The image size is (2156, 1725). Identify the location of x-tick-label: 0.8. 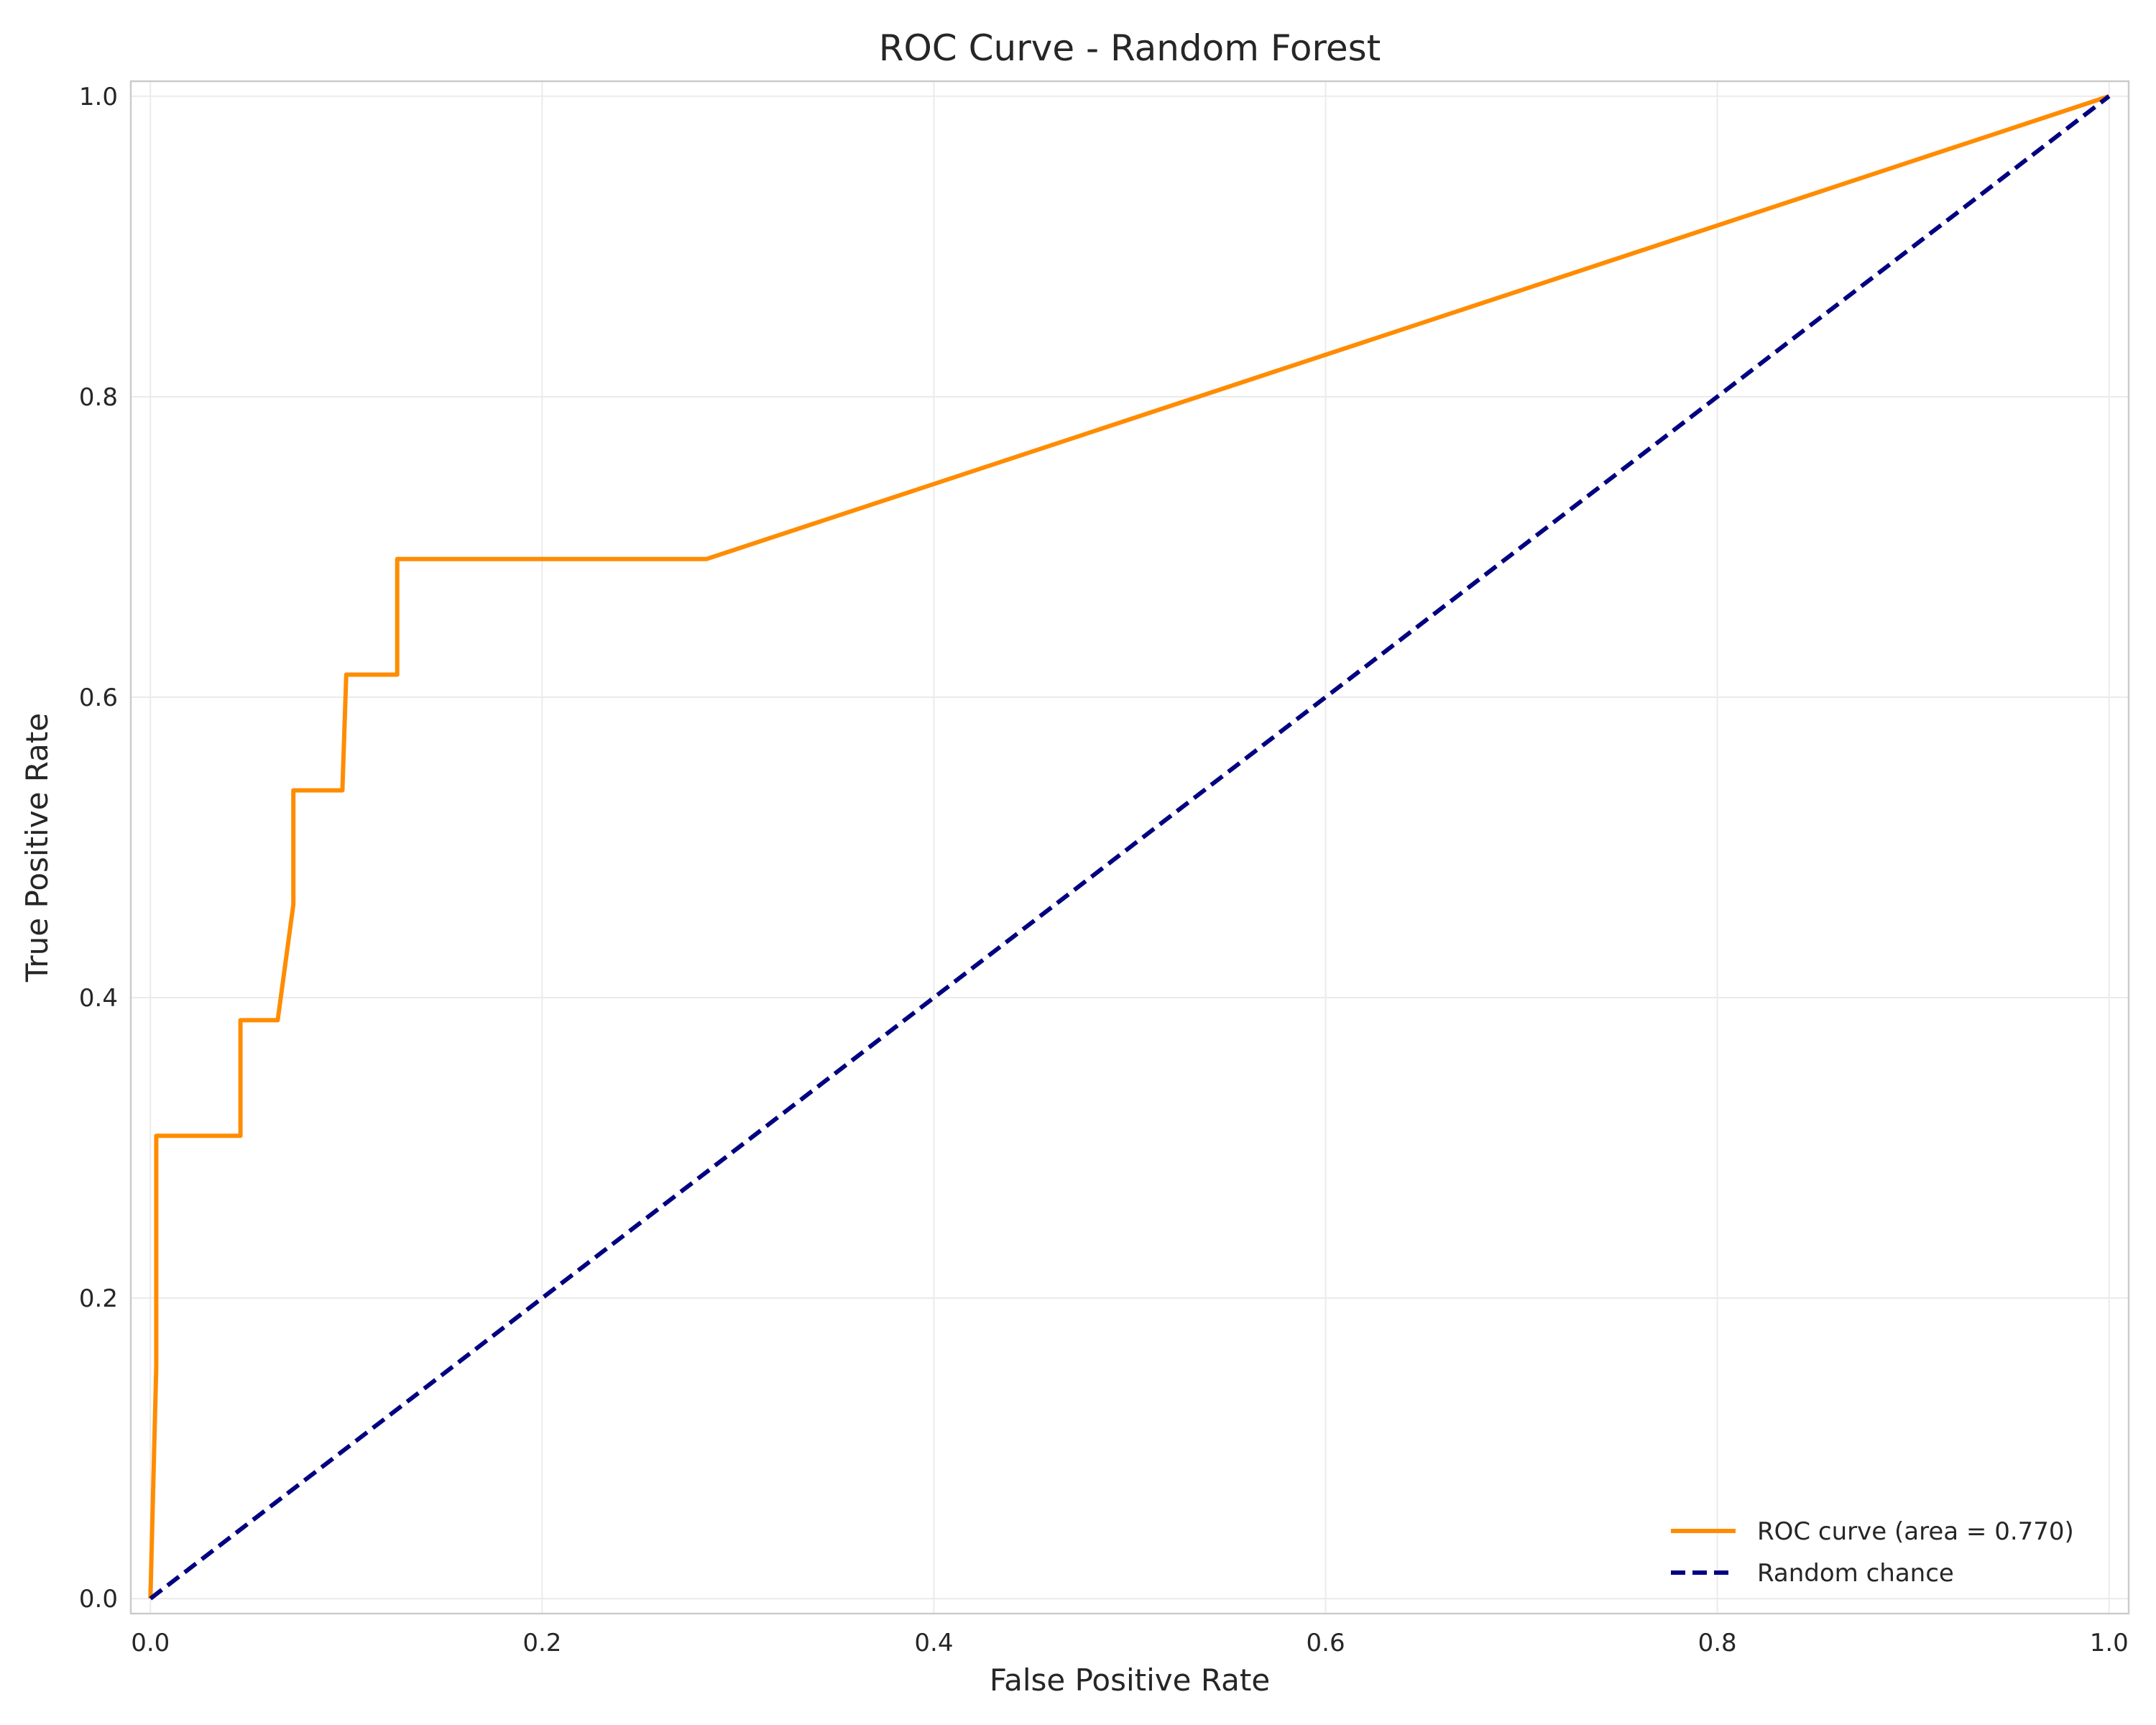
(1718, 1643).